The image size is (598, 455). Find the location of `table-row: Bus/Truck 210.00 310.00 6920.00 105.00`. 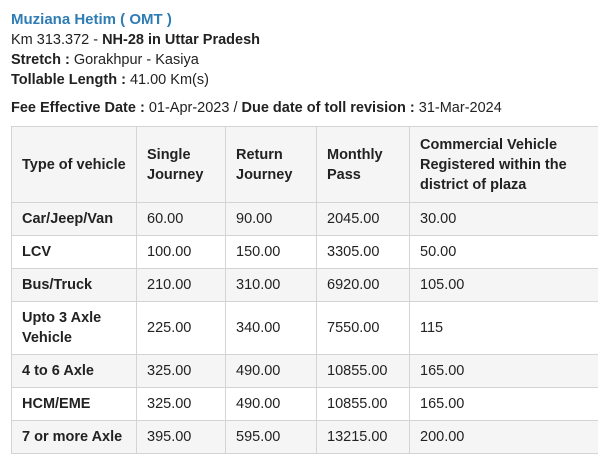

table-row: Bus/Truck 210.00 310.00 6920.00 105.00 is located at coordinates (304, 285).